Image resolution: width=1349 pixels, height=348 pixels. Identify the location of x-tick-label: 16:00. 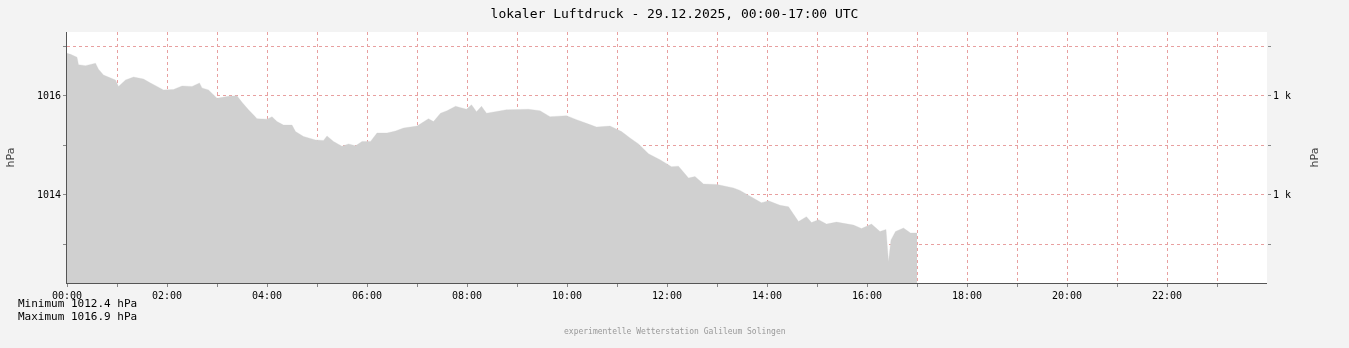
(867, 295).